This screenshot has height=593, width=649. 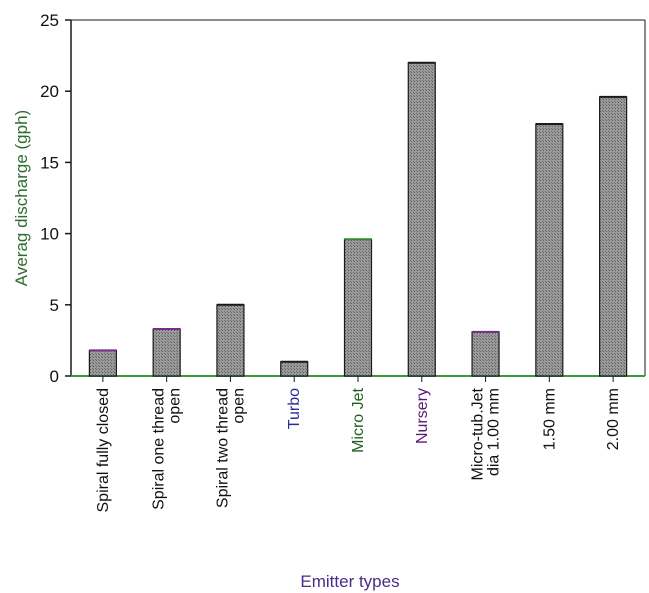 I want to click on x-tick-label-line: 2.00 mm, so click(x=613, y=419).